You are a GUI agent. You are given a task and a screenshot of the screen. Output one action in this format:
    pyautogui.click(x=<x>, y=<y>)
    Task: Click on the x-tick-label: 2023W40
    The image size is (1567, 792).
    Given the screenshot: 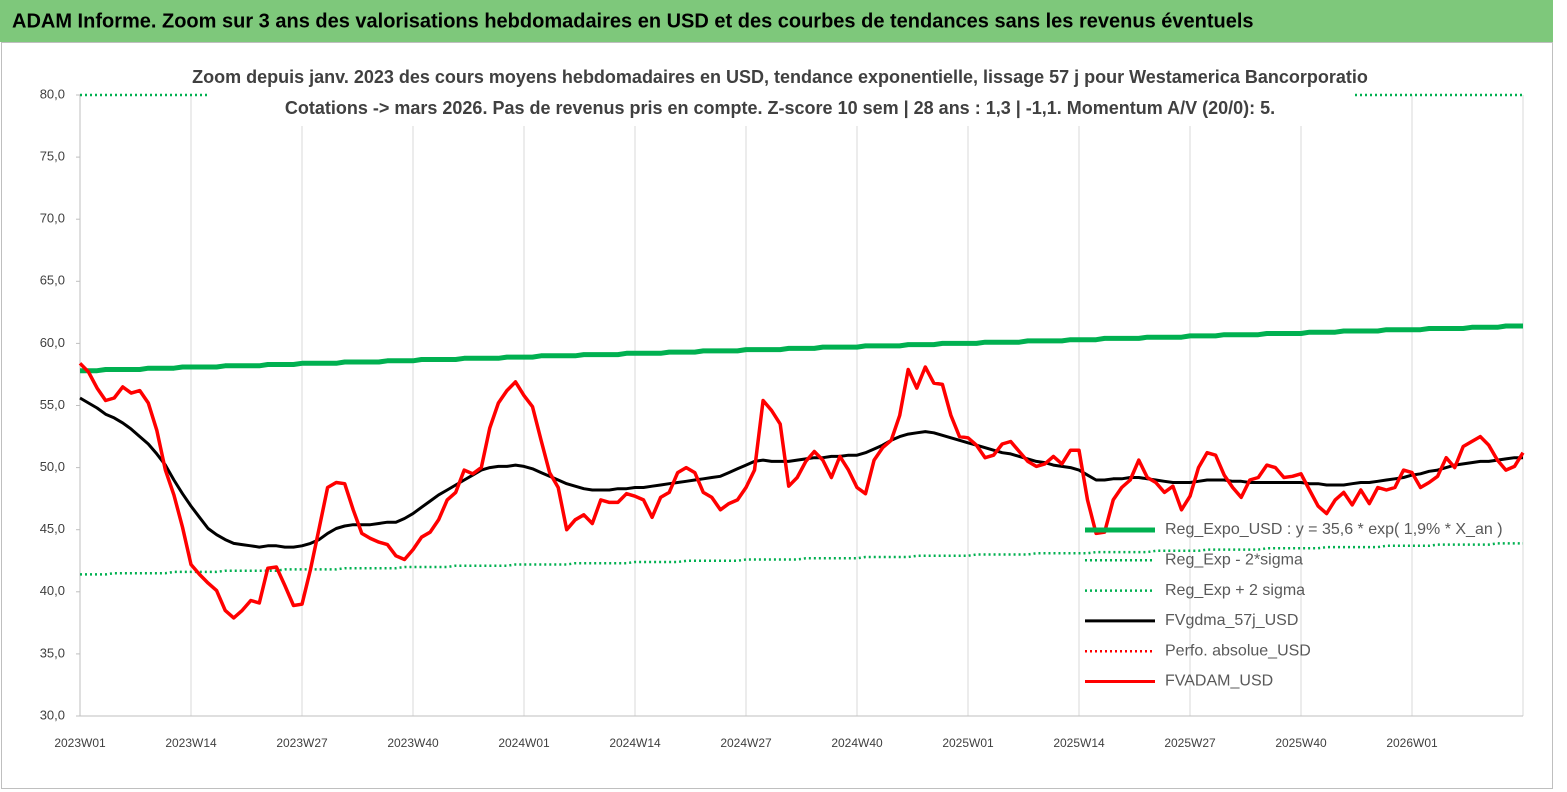 What is the action you would take?
    pyautogui.click(x=413, y=743)
    